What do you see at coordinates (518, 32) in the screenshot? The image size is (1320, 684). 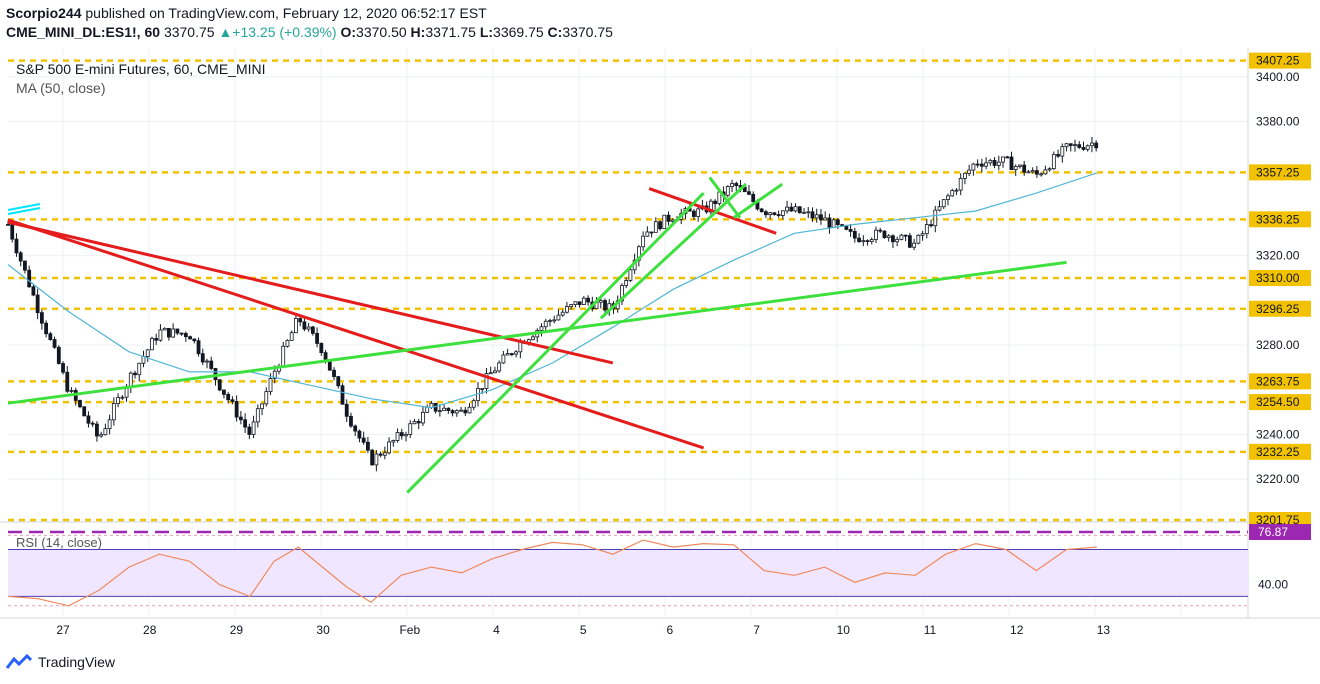 I see `low-value: 3369.75` at bounding box center [518, 32].